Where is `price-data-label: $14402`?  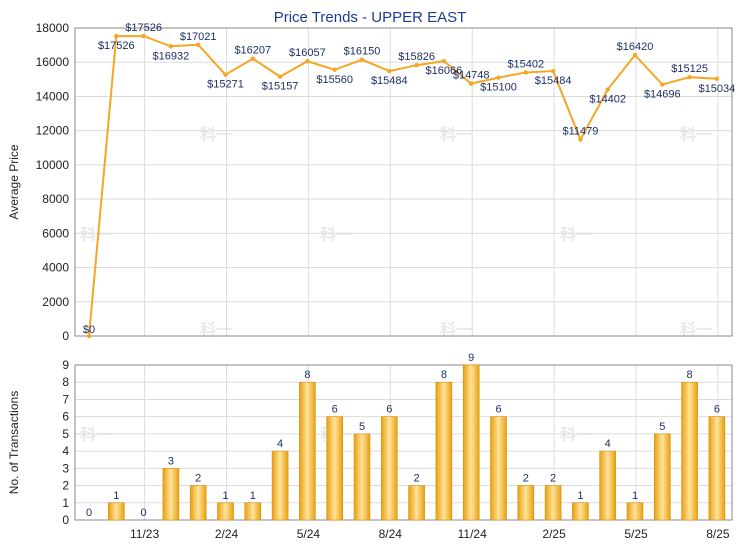 price-data-label: $14402 is located at coordinates (607, 100).